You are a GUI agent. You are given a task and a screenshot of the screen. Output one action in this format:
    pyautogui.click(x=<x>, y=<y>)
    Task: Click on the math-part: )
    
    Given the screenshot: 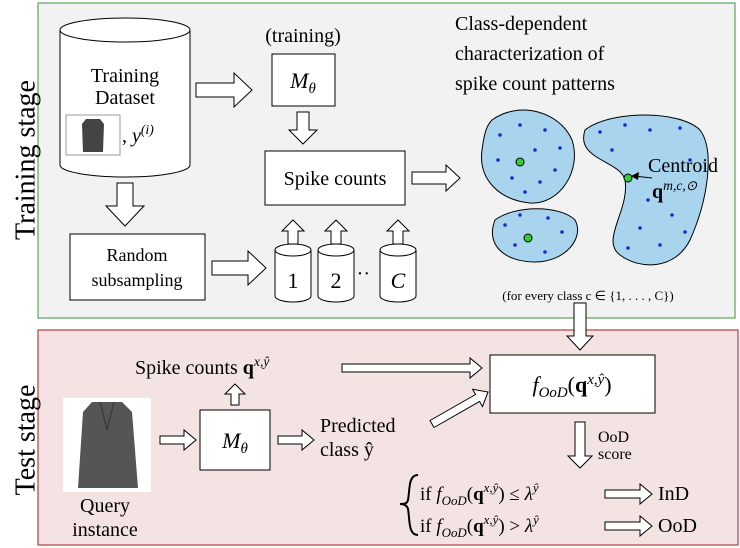 What is the action you would take?
    pyautogui.click(x=607, y=384)
    